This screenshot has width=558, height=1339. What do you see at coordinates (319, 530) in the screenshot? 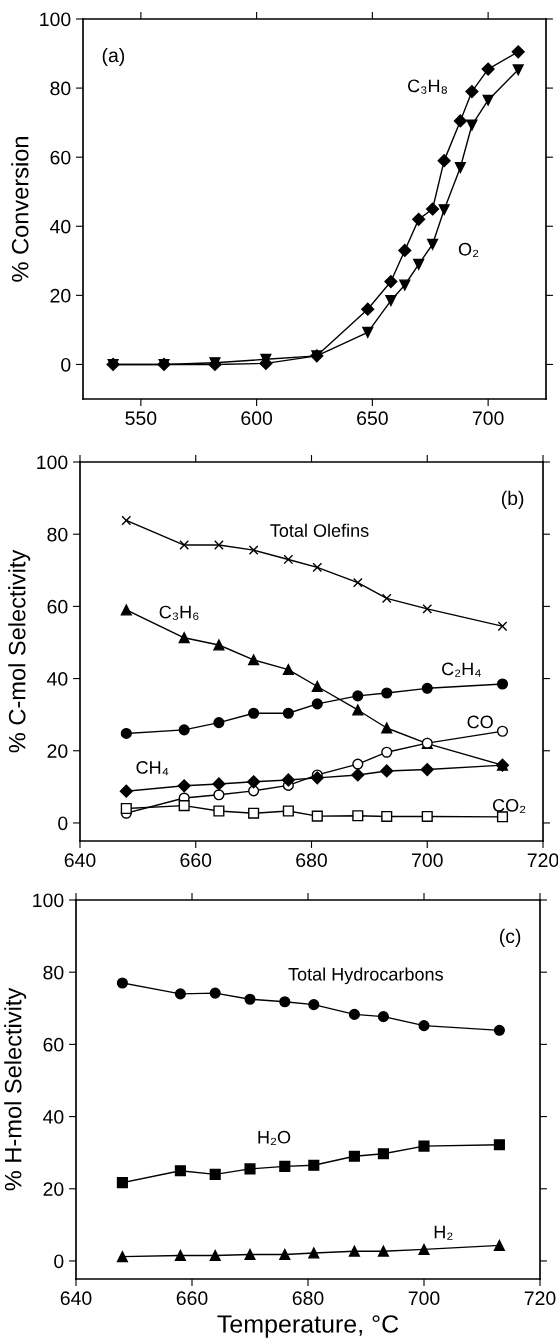
I see `annotation: Total Olefins` at bounding box center [319, 530].